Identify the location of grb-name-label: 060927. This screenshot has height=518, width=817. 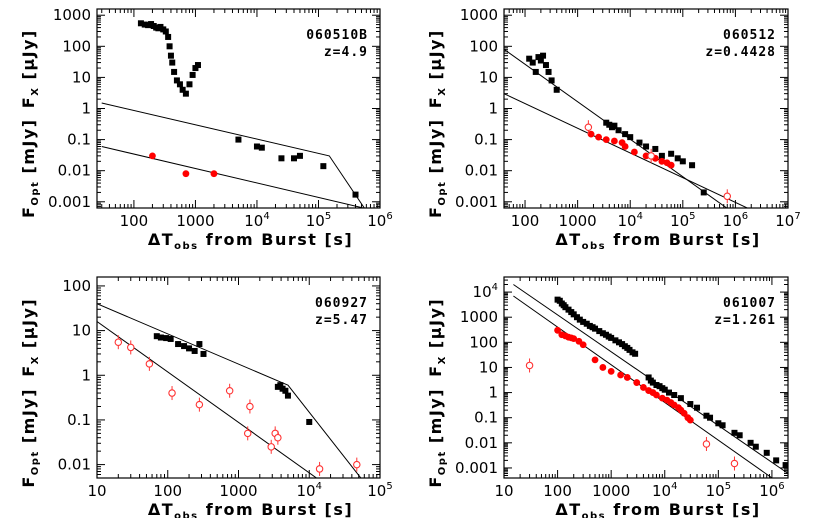
(341, 303).